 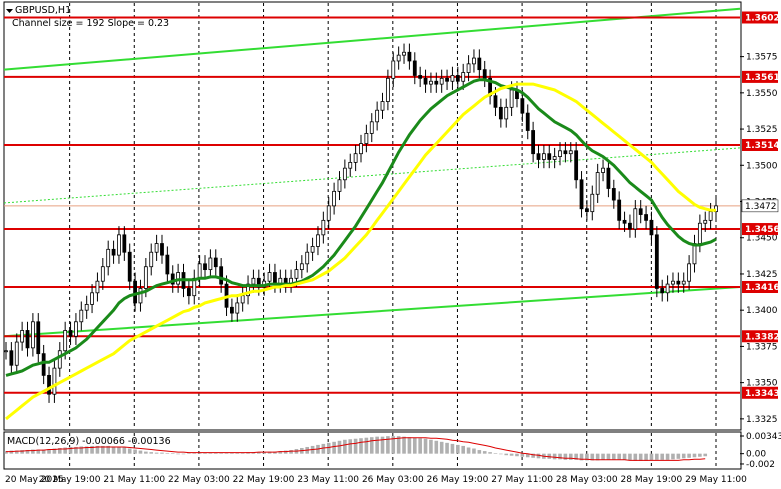 I want to click on price-tick-label: 1.3325, so click(x=762, y=420).